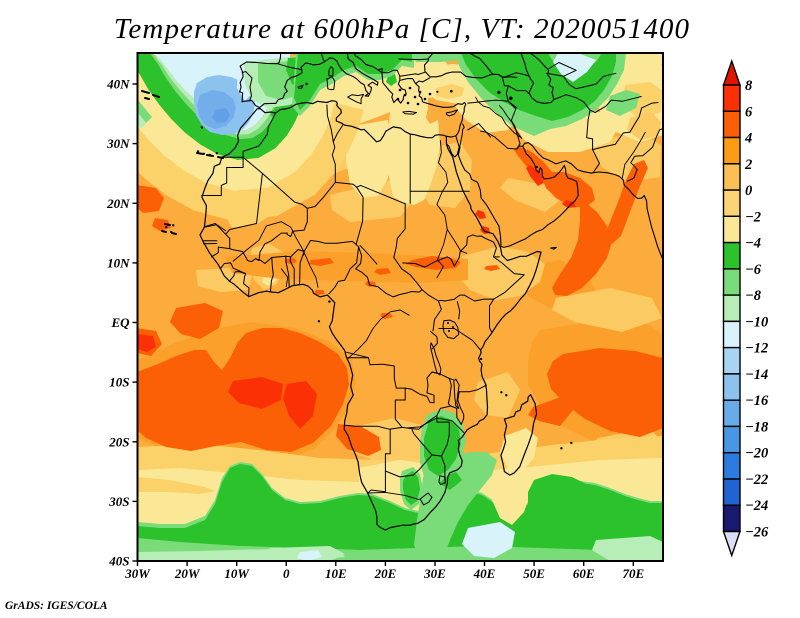 This screenshot has height=618, width=800. Describe the element at coordinates (756, 375) in the screenshot. I see `svg-text: −14` at that location.